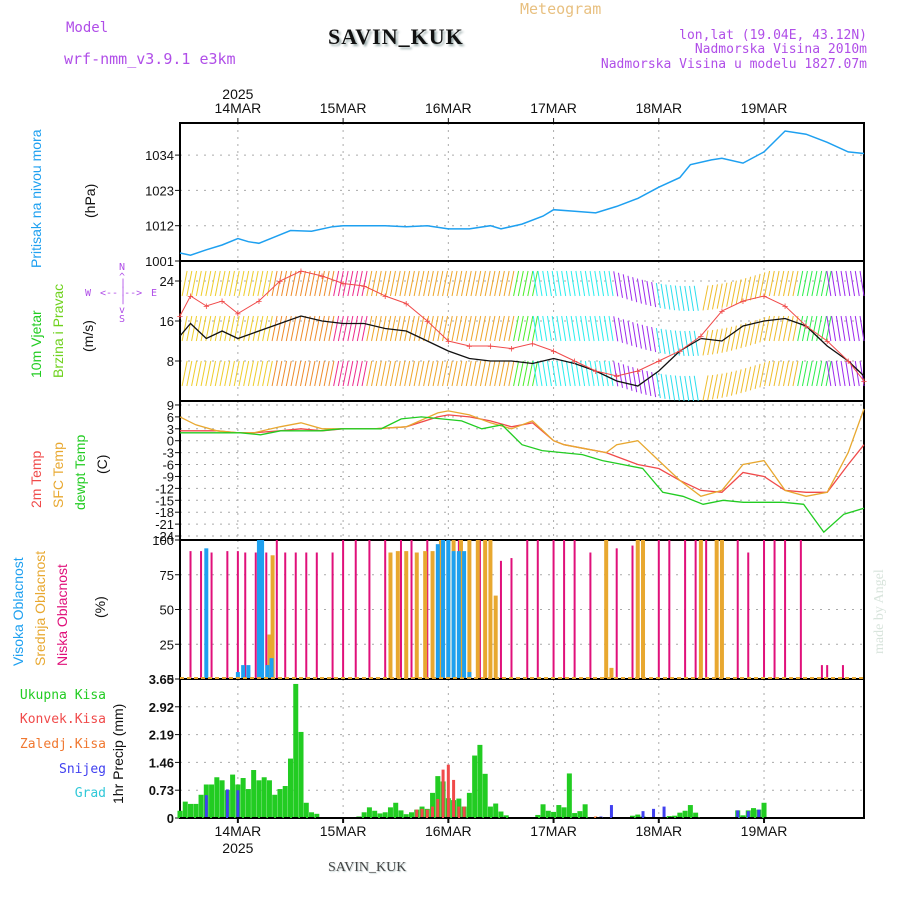  Describe the element at coordinates (367, 867) in the screenshot. I see `footer-station: SAVIN_KUK` at that location.